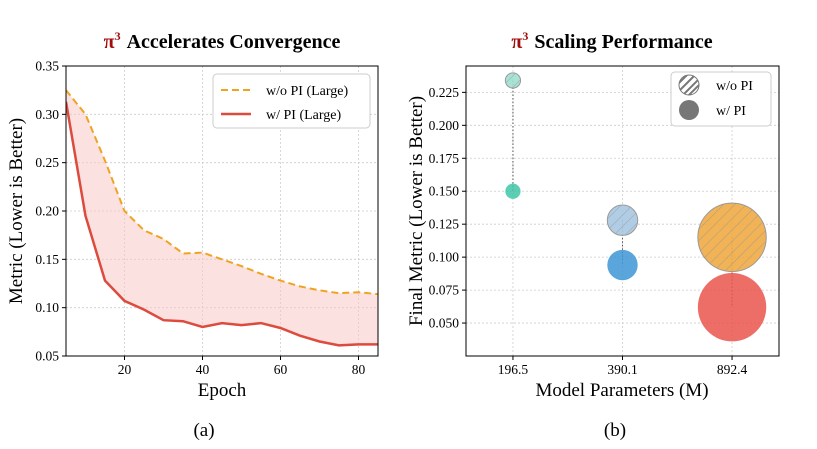 The width and height of the screenshot is (817, 449). What do you see at coordinates (444, 290) in the screenshot?
I see `y-tick-label: 0.075` at bounding box center [444, 290].